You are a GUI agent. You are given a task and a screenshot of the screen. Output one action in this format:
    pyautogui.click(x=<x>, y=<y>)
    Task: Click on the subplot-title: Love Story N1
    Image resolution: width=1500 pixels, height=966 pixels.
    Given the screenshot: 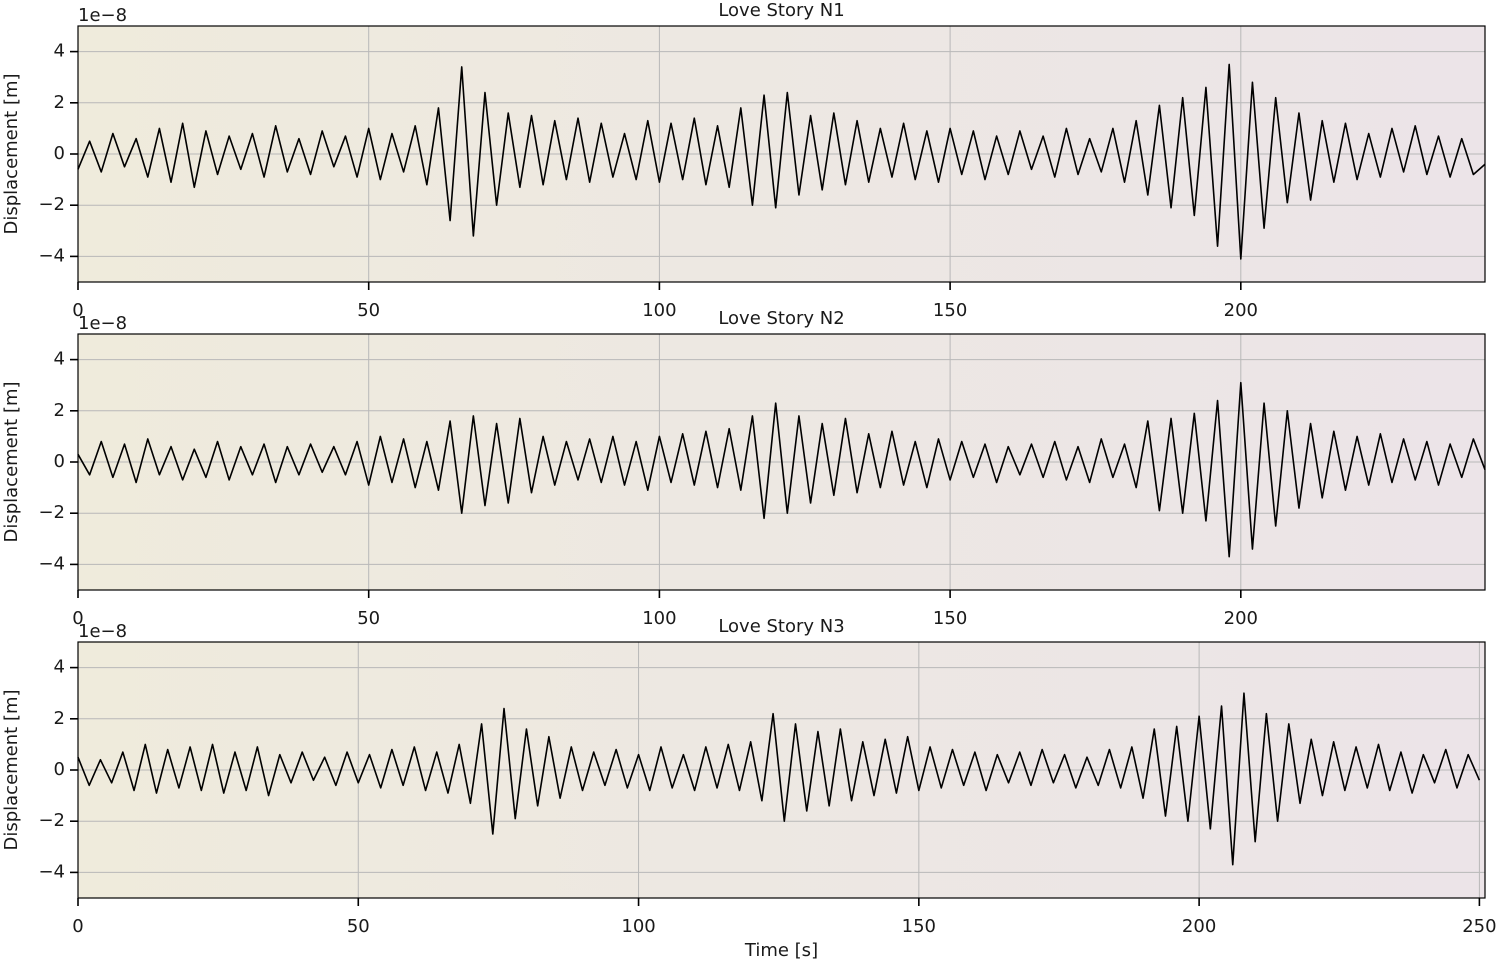 What is the action you would take?
    pyautogui.click(x=781, y=10)
    